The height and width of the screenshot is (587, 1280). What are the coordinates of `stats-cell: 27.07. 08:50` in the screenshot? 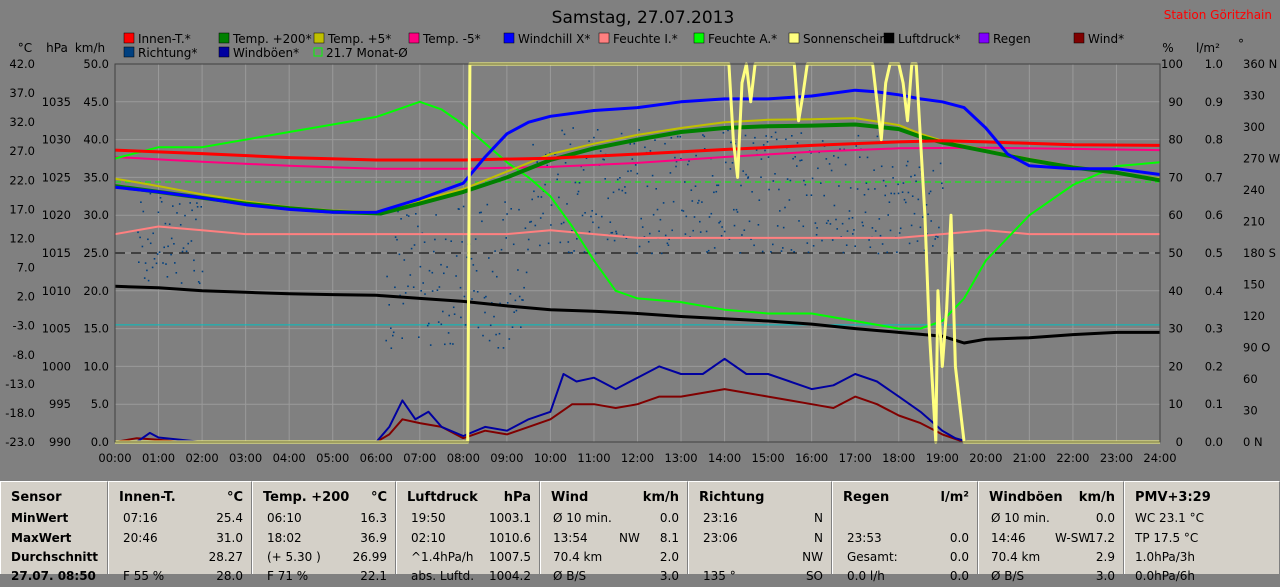 It's located at (53, 576).